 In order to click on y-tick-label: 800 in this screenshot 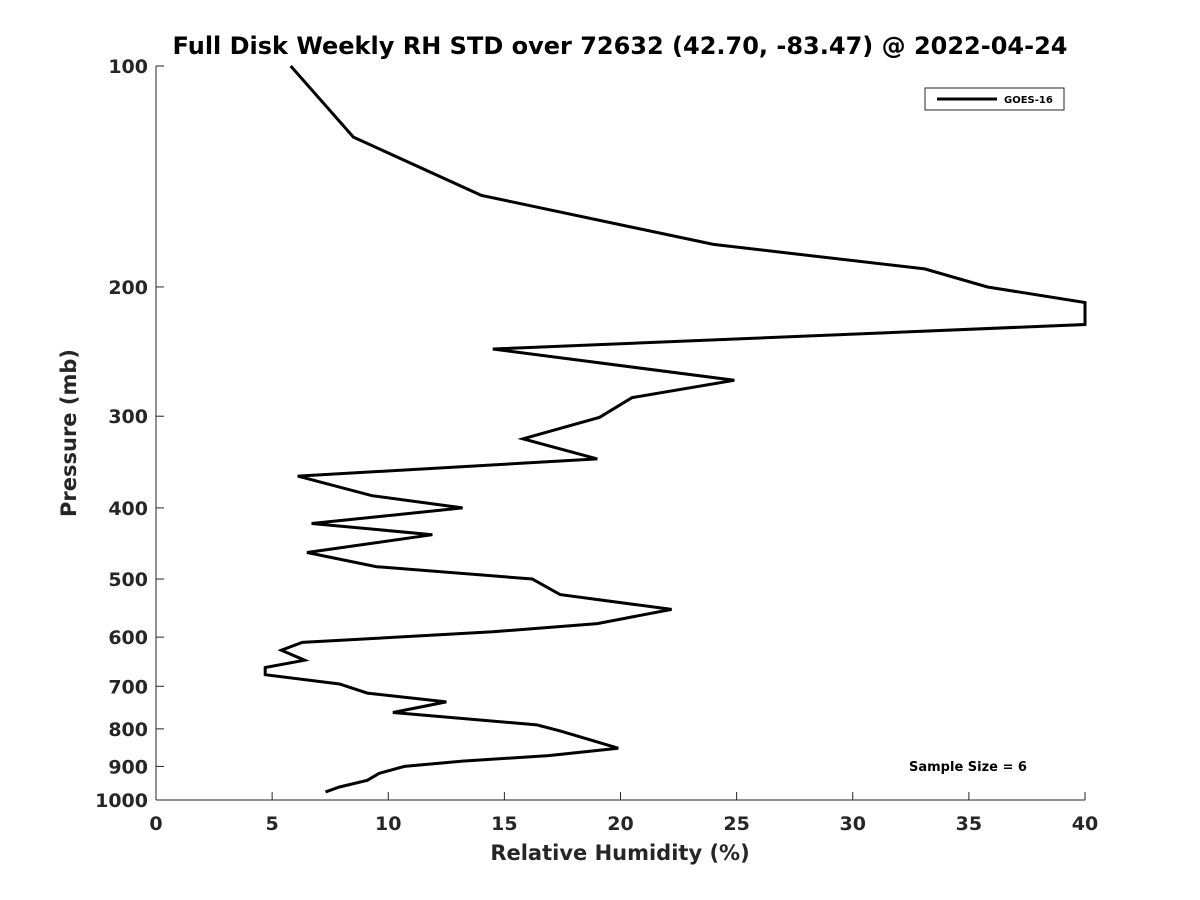, I will do `click(128, 730)`.